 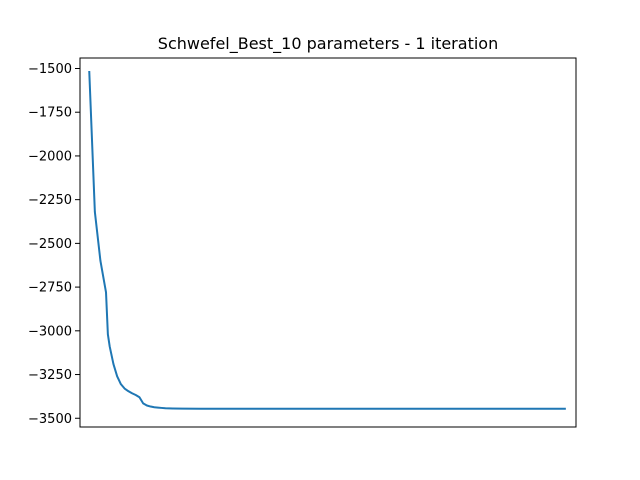 I want to click on y-tick-label: −2750, so click(x=50, y=288).